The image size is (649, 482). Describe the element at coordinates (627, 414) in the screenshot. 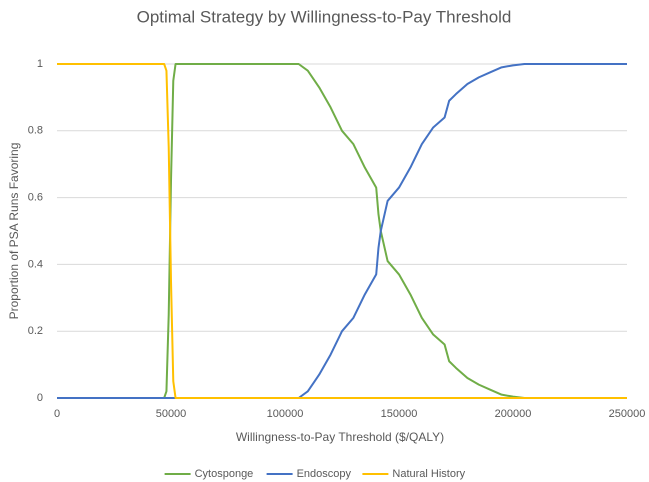

I see `x-tick-label: 250000` at that location.